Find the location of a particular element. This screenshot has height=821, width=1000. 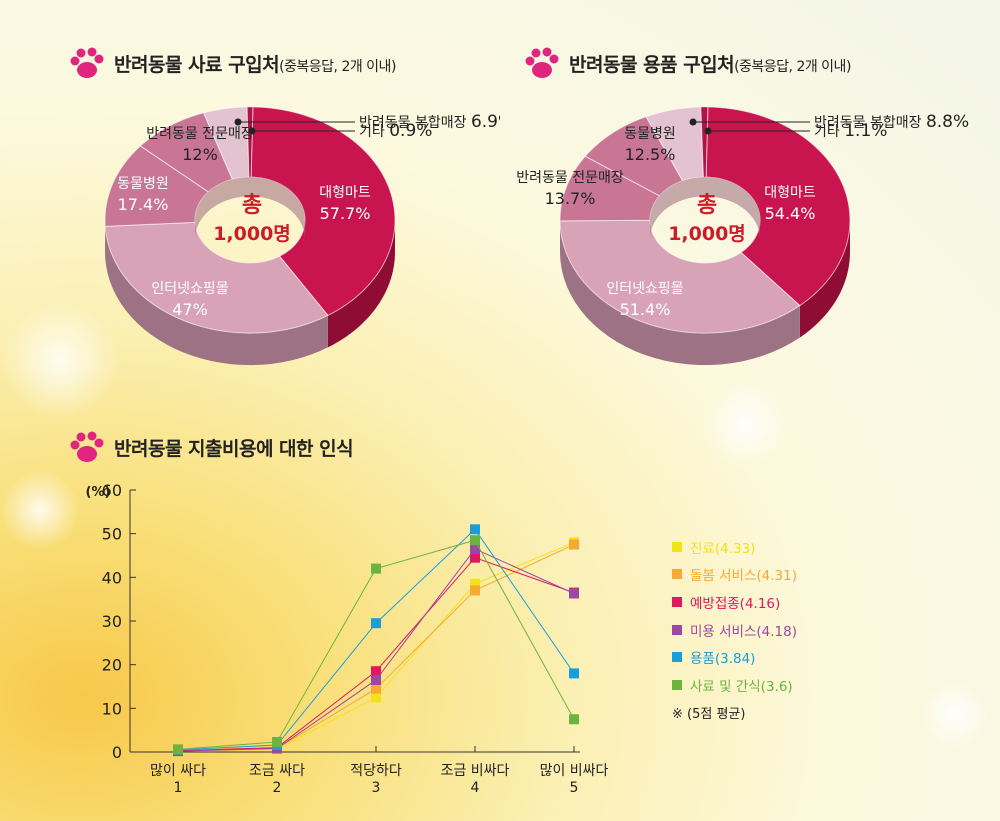

x-tick-label: 조금 비싸다 is located at coordinates (475, 771).